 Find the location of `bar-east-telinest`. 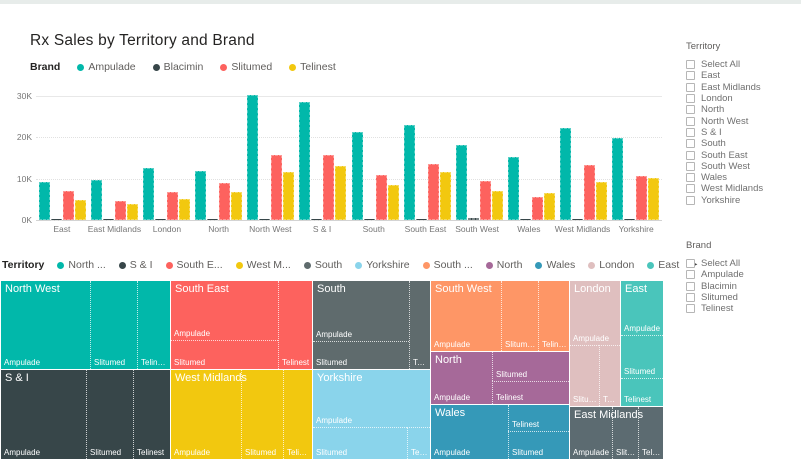

bar-east-telinest is located at coordinates (80, 210).